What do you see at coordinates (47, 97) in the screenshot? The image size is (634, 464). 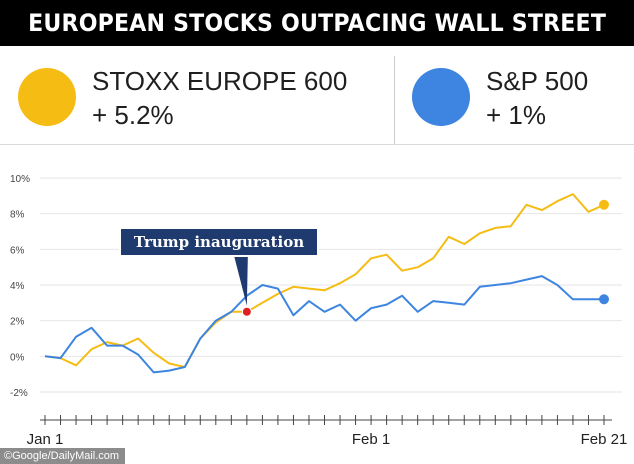 I see `stoxx-legend-dot` at bounding box center [47, 97].